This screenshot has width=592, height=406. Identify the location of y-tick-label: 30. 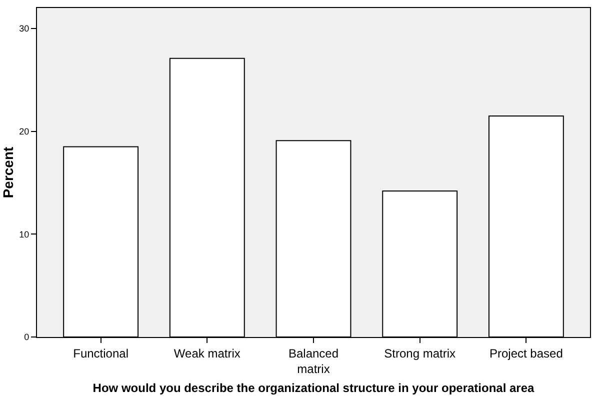
(24, 29).